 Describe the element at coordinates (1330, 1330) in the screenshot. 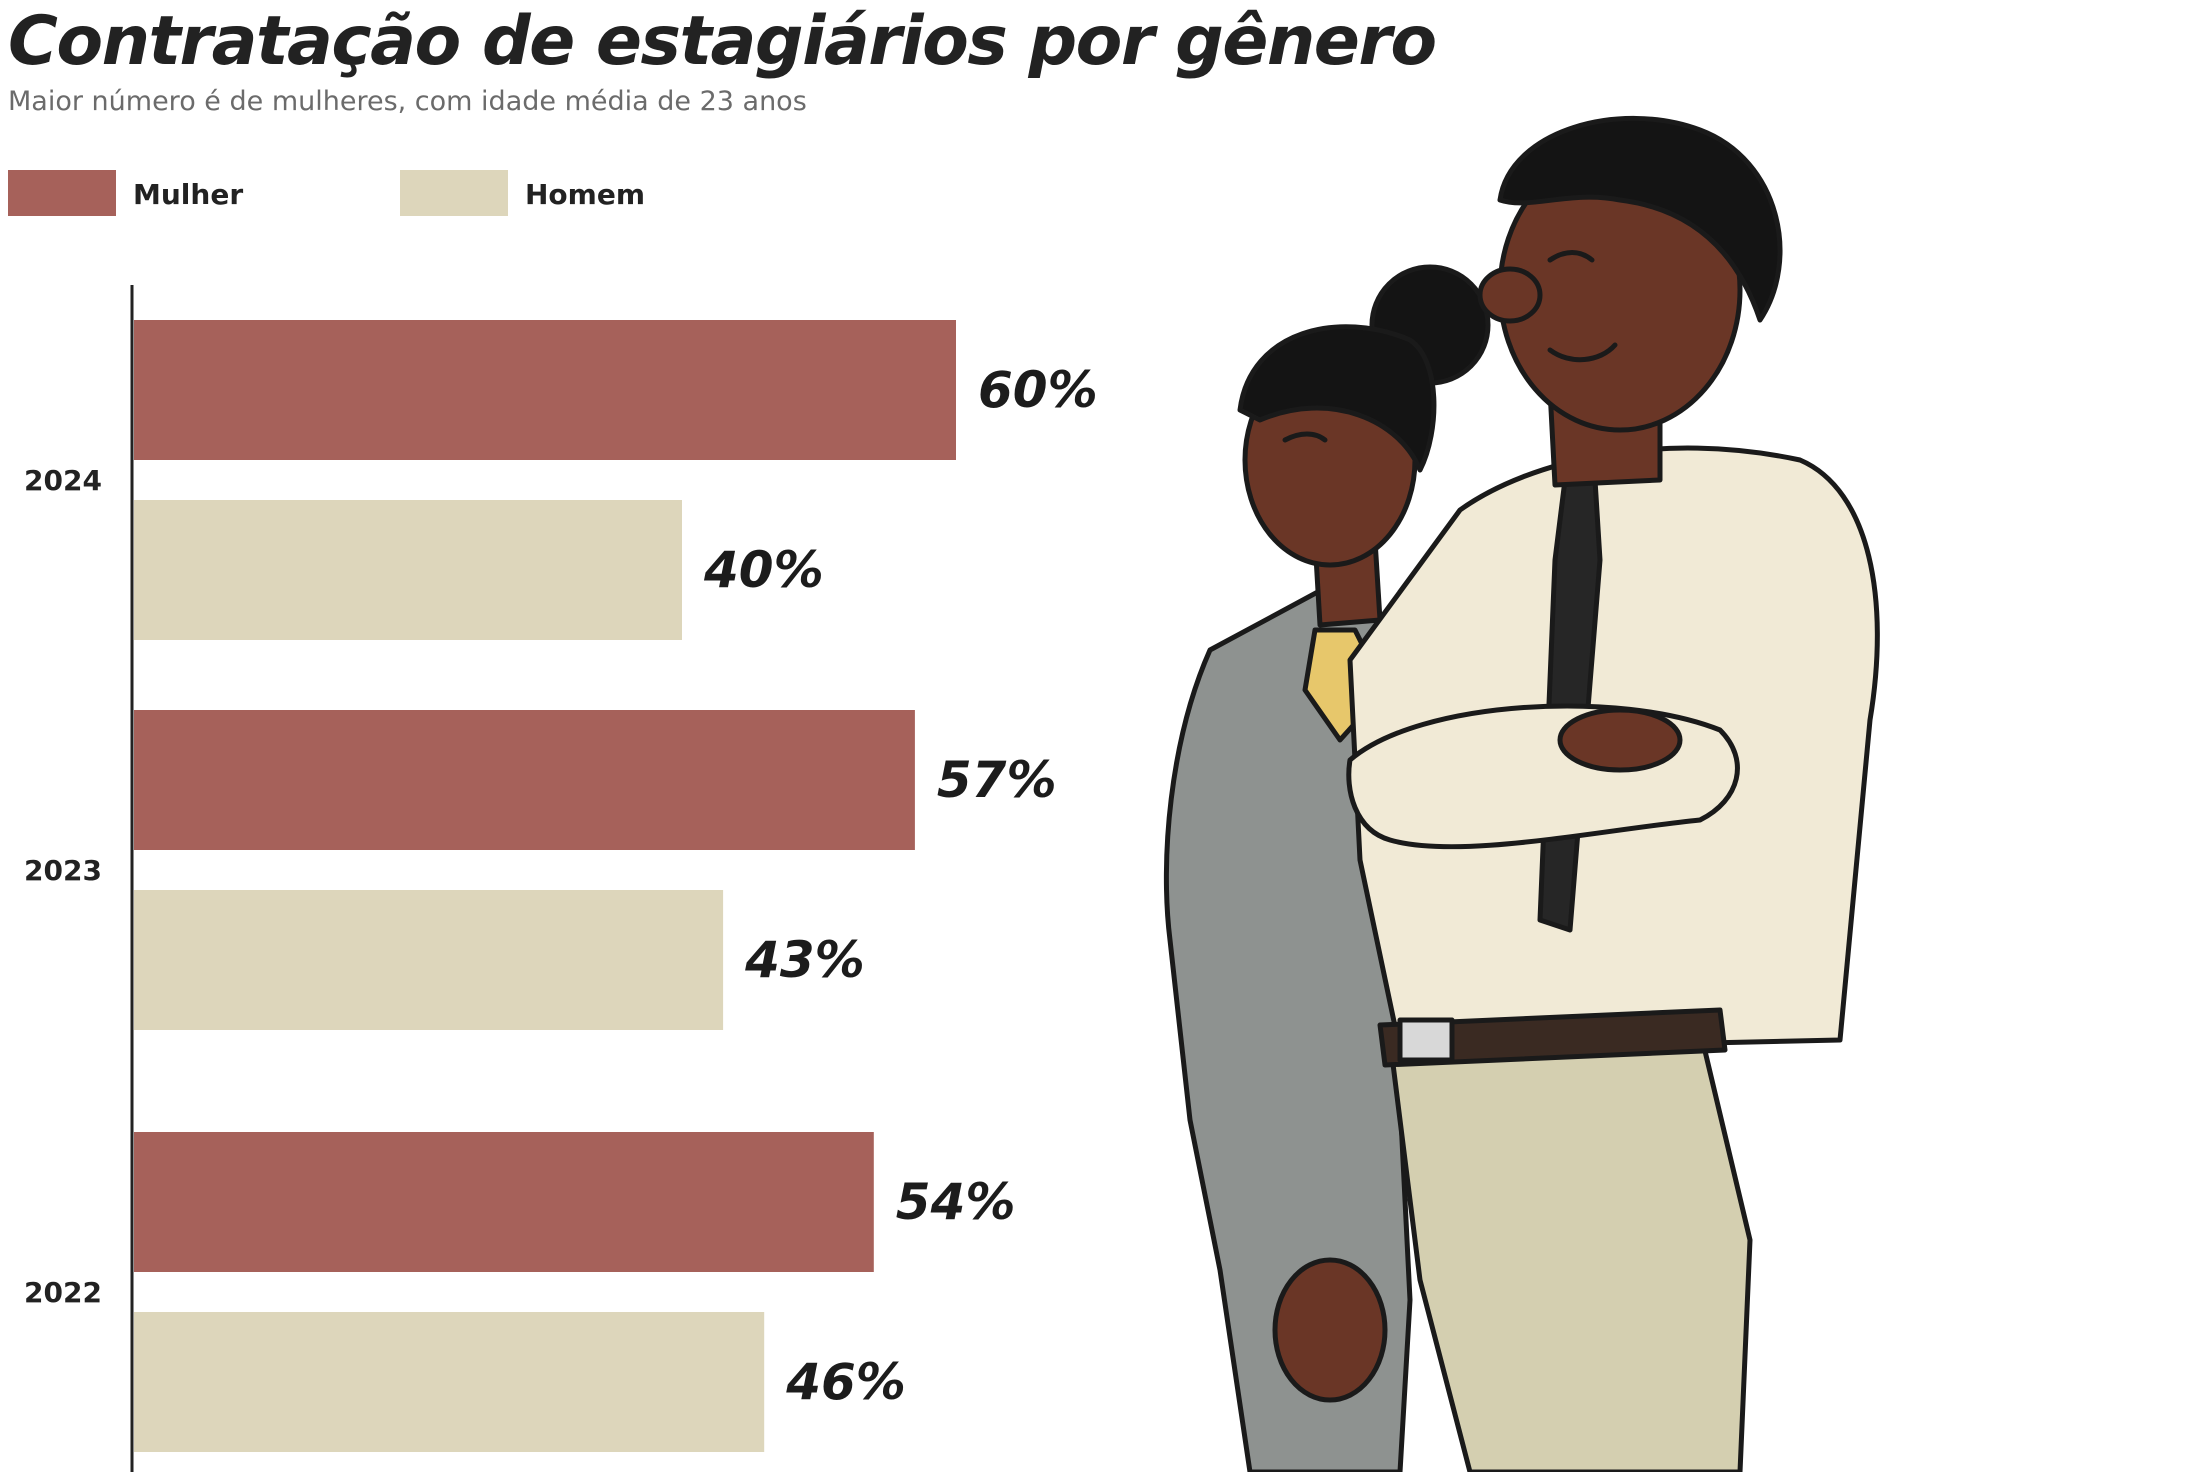

I see `woman-hands` at that location.